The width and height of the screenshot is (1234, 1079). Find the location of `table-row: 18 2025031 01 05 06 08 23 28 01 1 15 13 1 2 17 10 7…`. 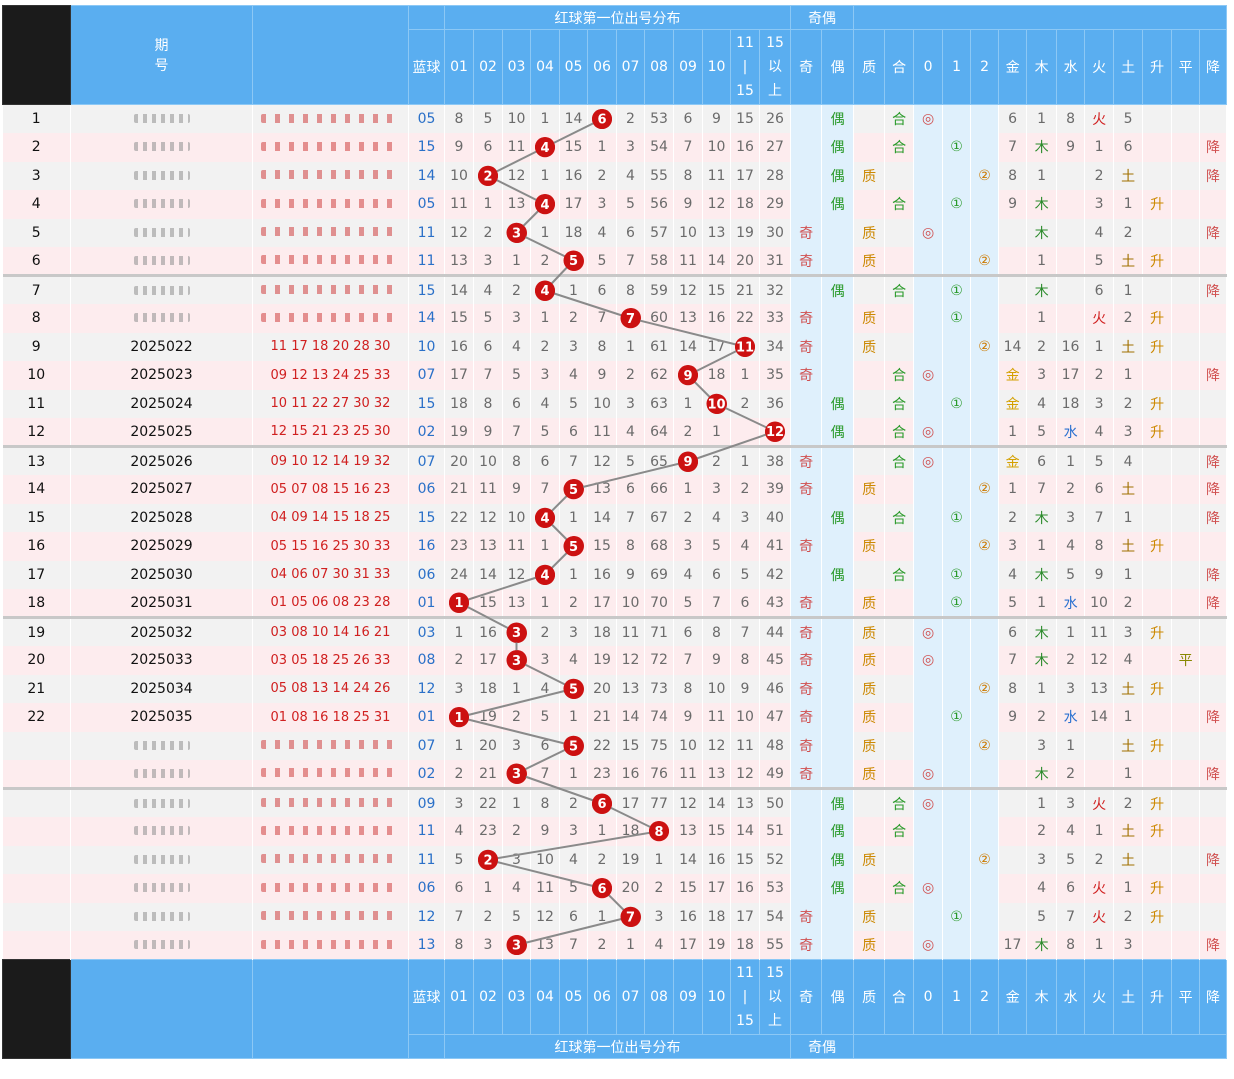

table-row: 18 2025031 01 05 06 08 23 28 01 1 15 13 1 2 17 10 7… is located at coordinates (614, 603).